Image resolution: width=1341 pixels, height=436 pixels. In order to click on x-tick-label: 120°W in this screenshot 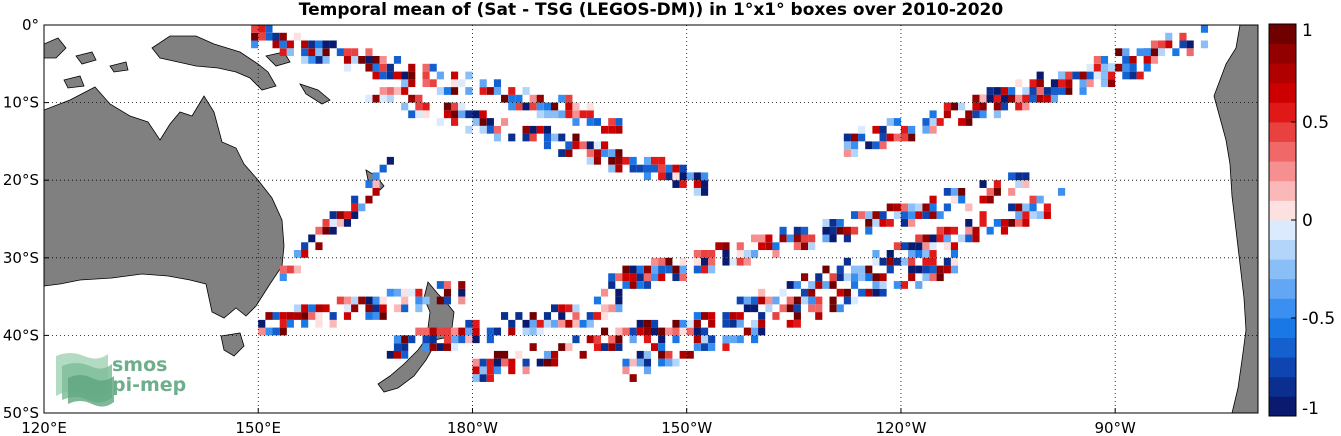, I will do `click(900, 427)`.